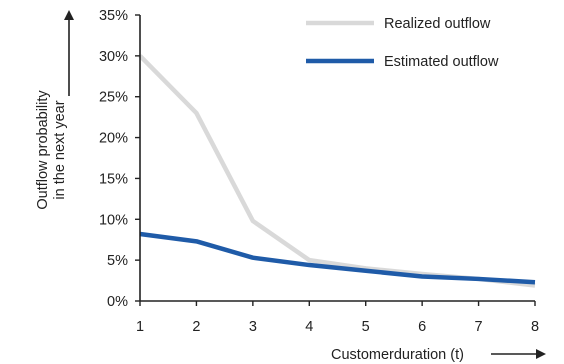 This screenshot has height=364, width=564. Describe the element at coordinates (60, 149) in the screenshot. I see `y-axis-label-line-2: in the next year` at that location.